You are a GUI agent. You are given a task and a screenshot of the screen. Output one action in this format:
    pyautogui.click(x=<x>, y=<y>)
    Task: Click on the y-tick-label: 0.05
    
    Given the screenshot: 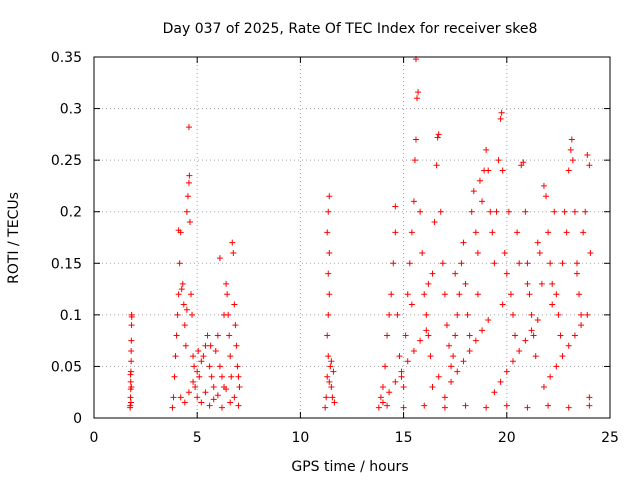 What is the action you would take?
    pyautogui.click(x=66, y=367)
    